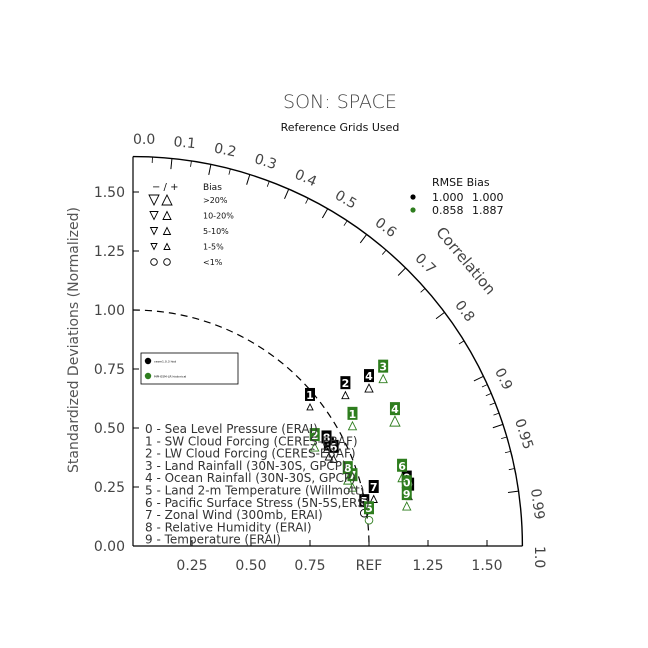 This screenshot has height=648, width=648. What do you see at coordinates (218, 216) in the screenshot?
I see `bias-legend-label: 10-20%` at bounding box center [218, 216].